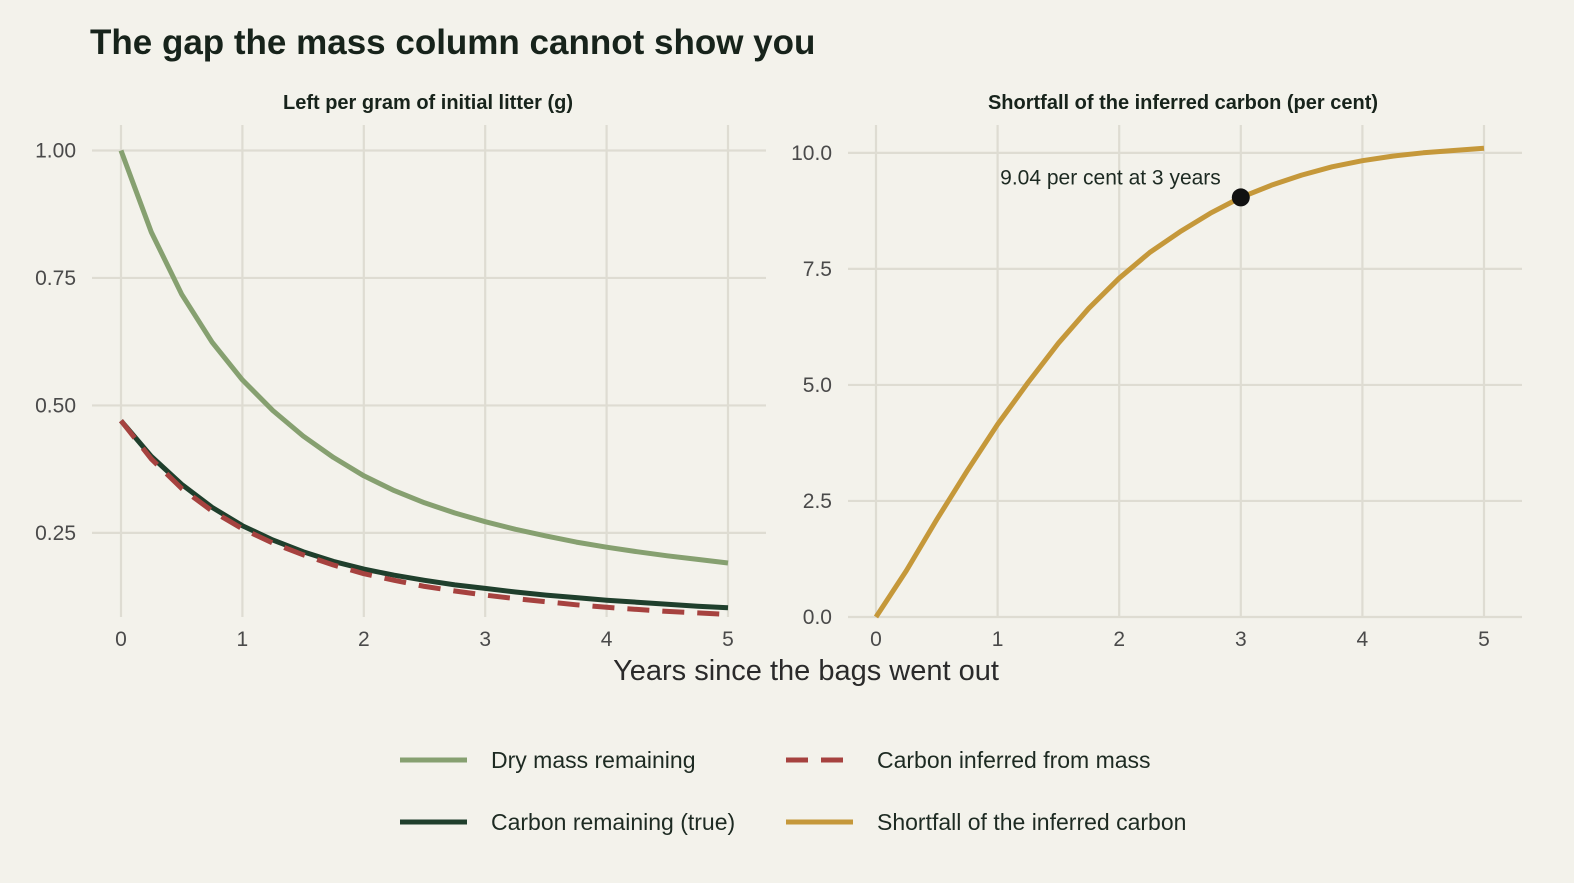 The width and height of the screenshot is (1574, 883). What do you see at coordinates (1110, 177) in the screenshot?
I see `right-annotation-label: 9.04 per cent at 3 years` at bounding box center [1110, 177].